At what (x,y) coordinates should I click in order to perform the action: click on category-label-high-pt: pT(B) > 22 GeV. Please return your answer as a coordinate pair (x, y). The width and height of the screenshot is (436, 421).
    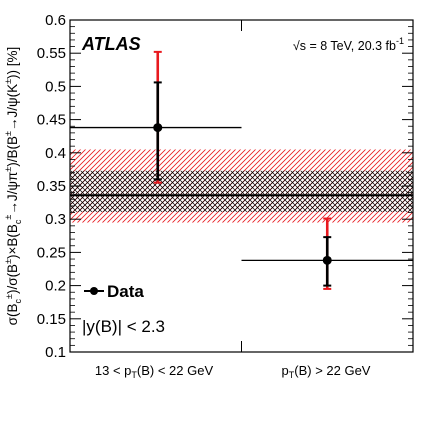
    Looking at the image, I should click on (326, 371).